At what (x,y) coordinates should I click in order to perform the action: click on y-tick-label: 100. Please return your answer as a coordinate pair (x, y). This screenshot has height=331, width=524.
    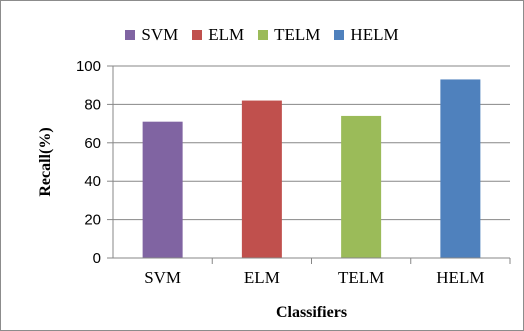
    Looking at the image, I should click on (88, 66).